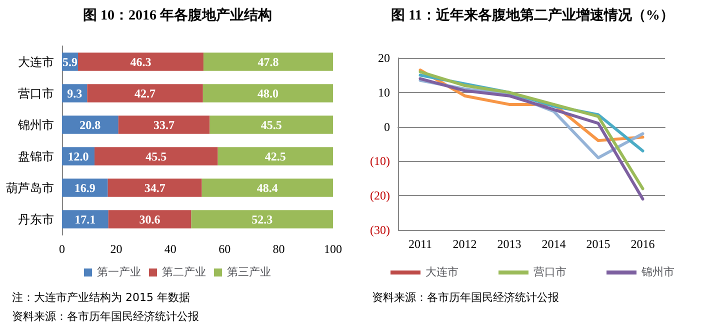  Describe the element at coordinates (249, 272) in the screenshot. I see `legend-label: 第三产业` at that location.